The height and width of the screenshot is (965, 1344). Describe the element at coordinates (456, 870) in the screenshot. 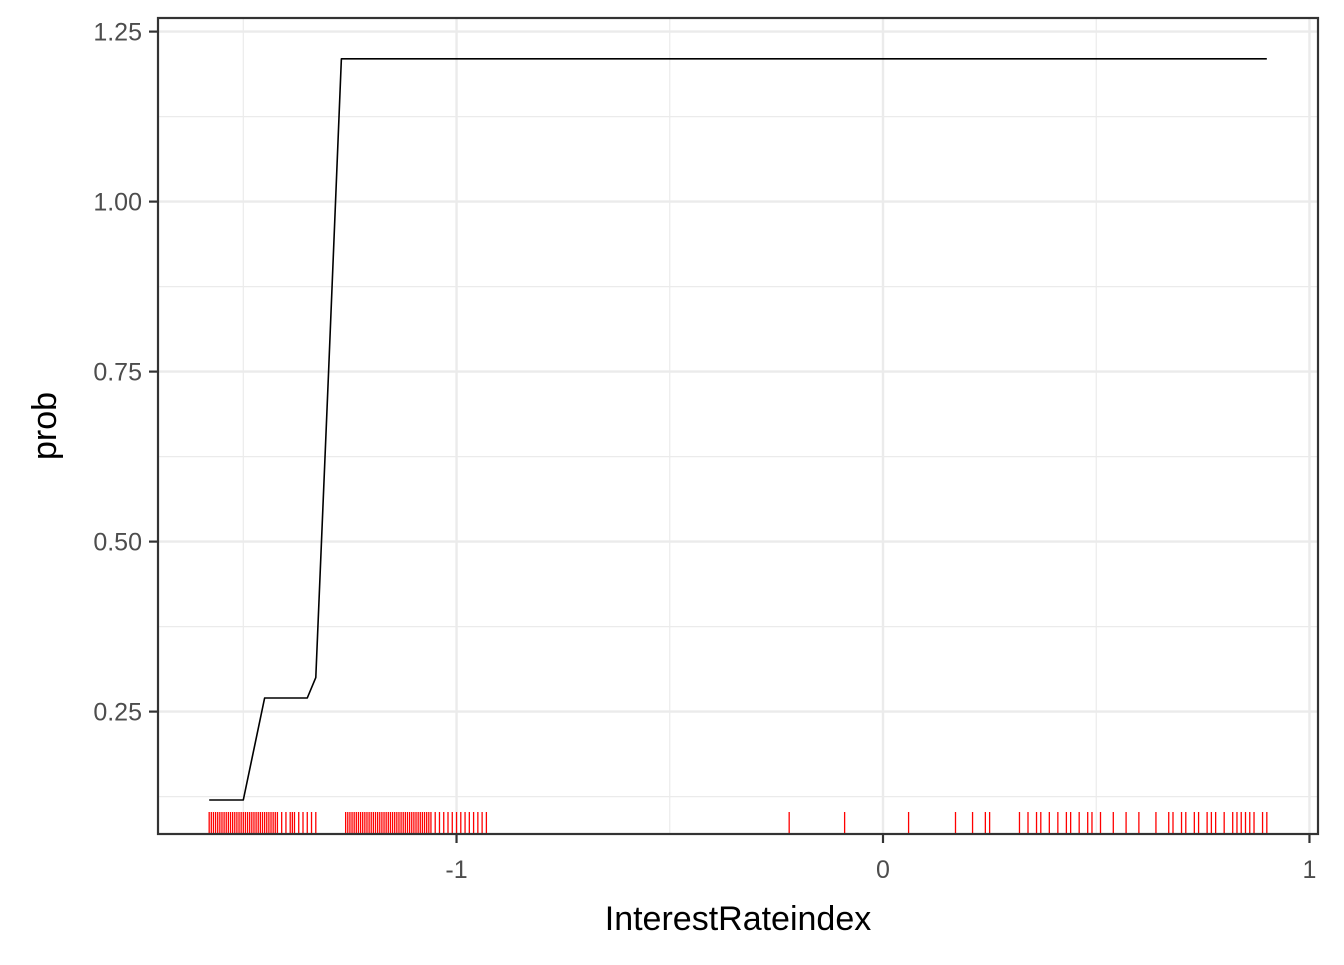

I see `x-tick-label: -1` at that location.